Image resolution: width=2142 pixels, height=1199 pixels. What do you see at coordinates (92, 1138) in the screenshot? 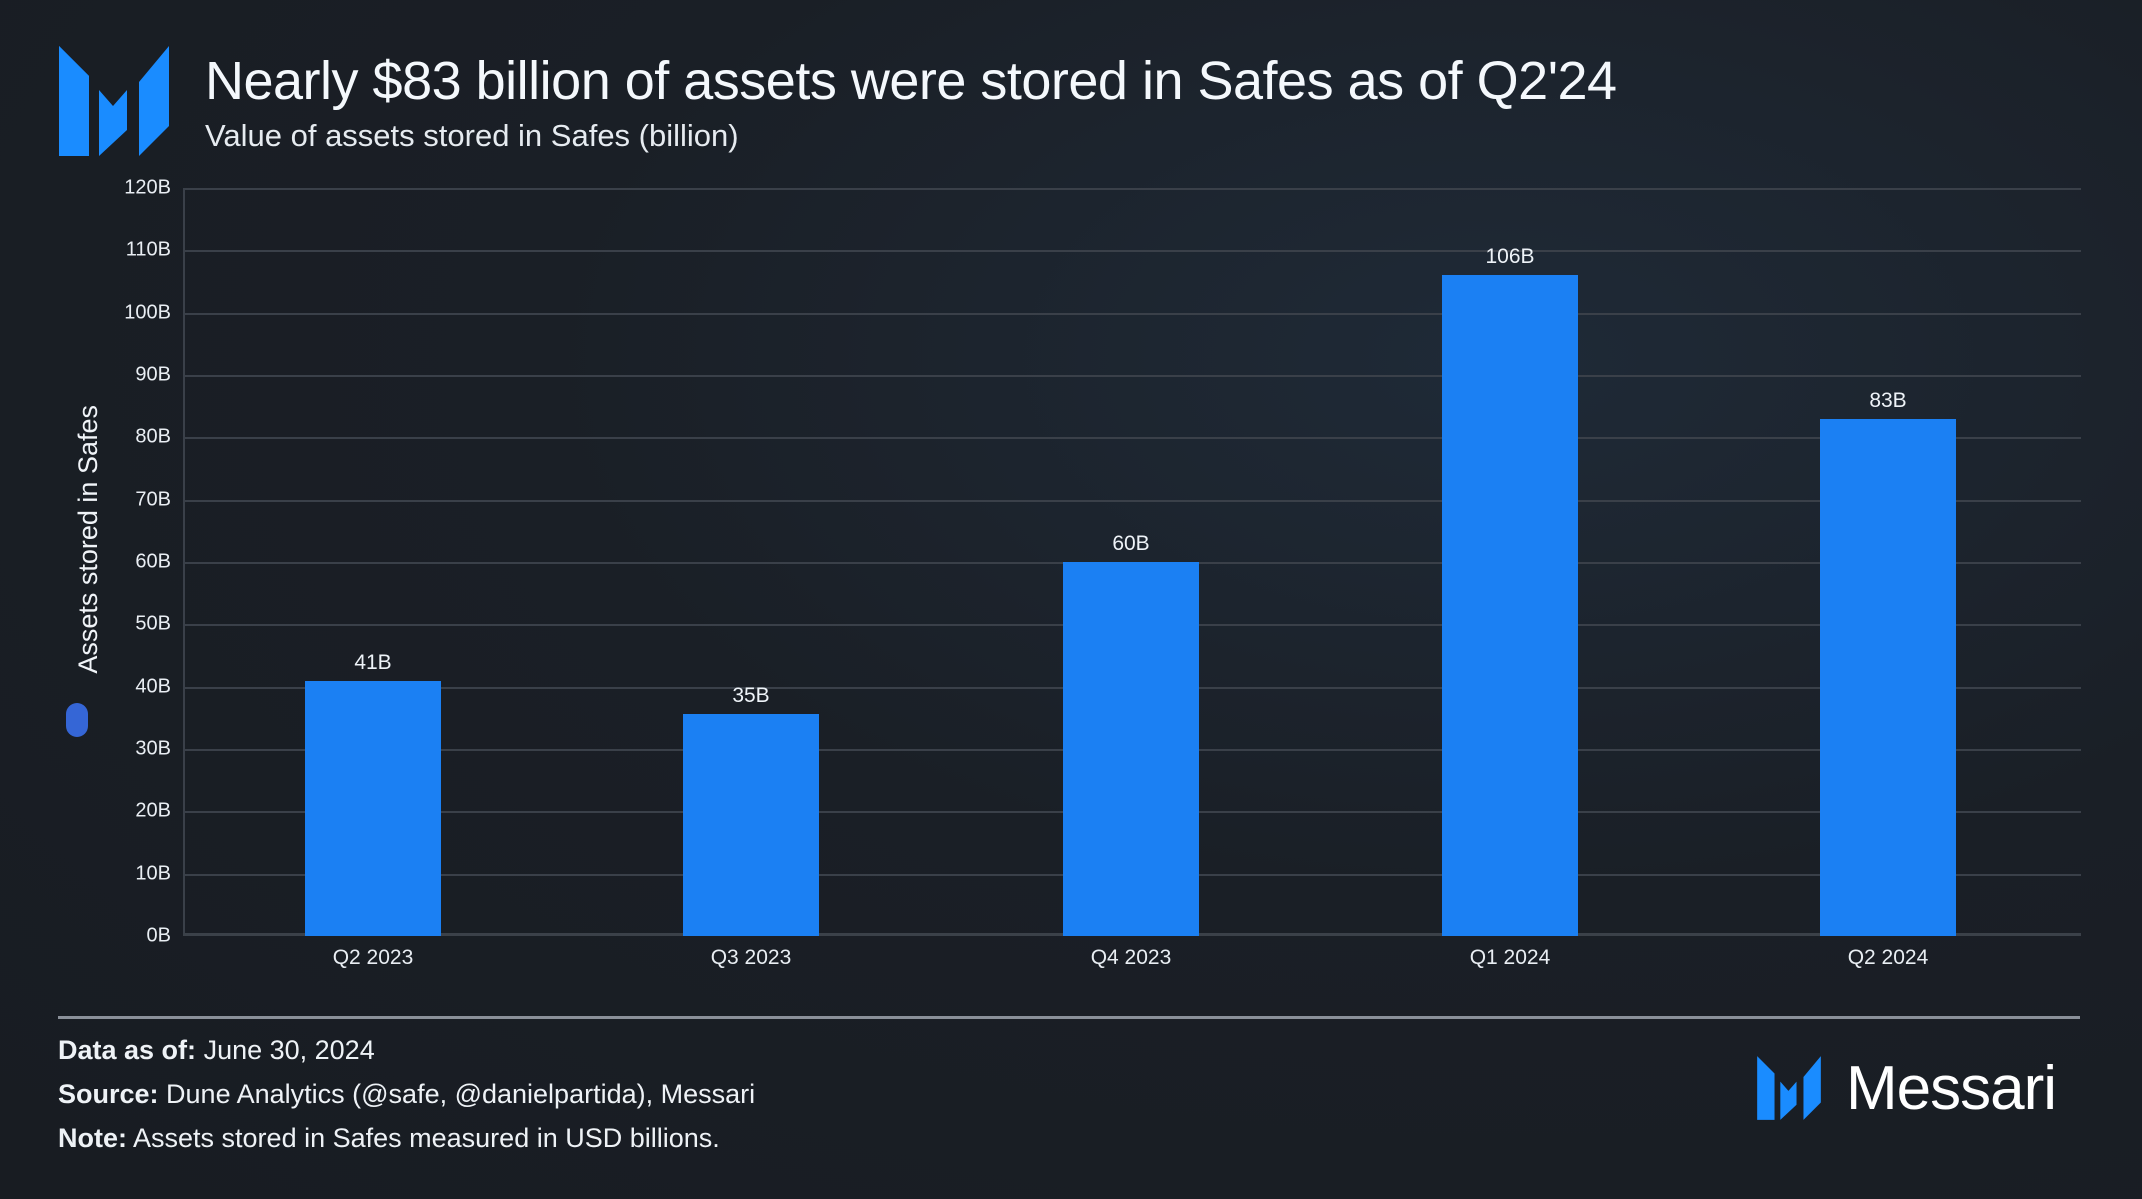
I see `note-label: Note:` at bounding box center [92, 1138].